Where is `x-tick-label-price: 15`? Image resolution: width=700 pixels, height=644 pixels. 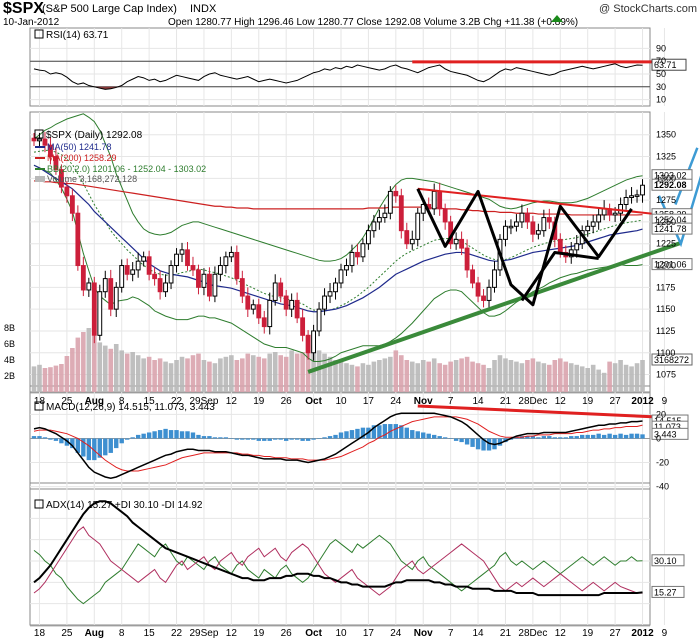
x-tick-label-price: 15 is located at coordinates (150, 401).